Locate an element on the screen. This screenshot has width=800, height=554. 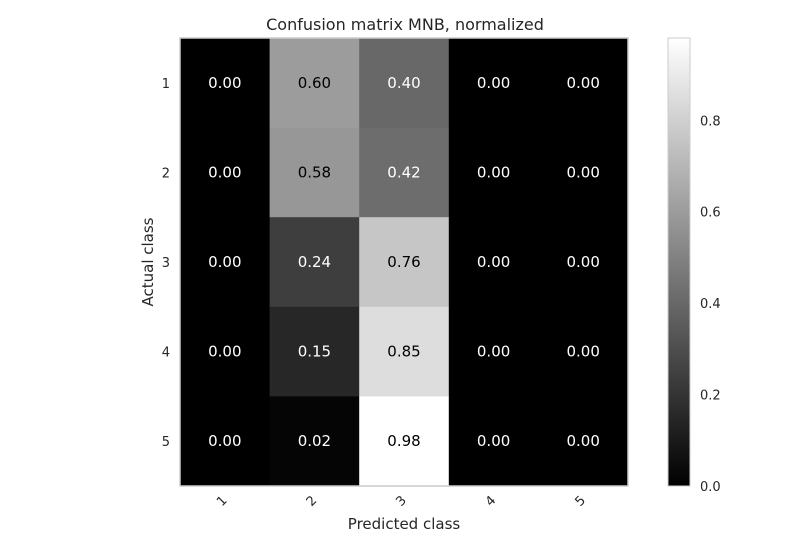
x-tick-label: 3 is located at coordinates (401, 501).